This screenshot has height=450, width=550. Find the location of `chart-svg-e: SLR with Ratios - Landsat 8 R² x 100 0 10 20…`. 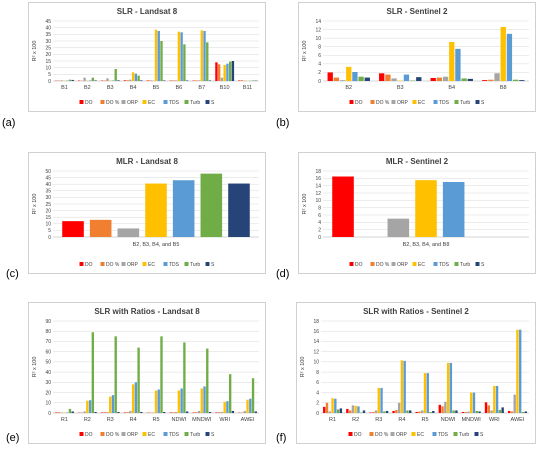

chart-svg-e: SLR with Ratios - Landsat 8 R² x 100 0 10 20… is located at coordinates (145, 372).